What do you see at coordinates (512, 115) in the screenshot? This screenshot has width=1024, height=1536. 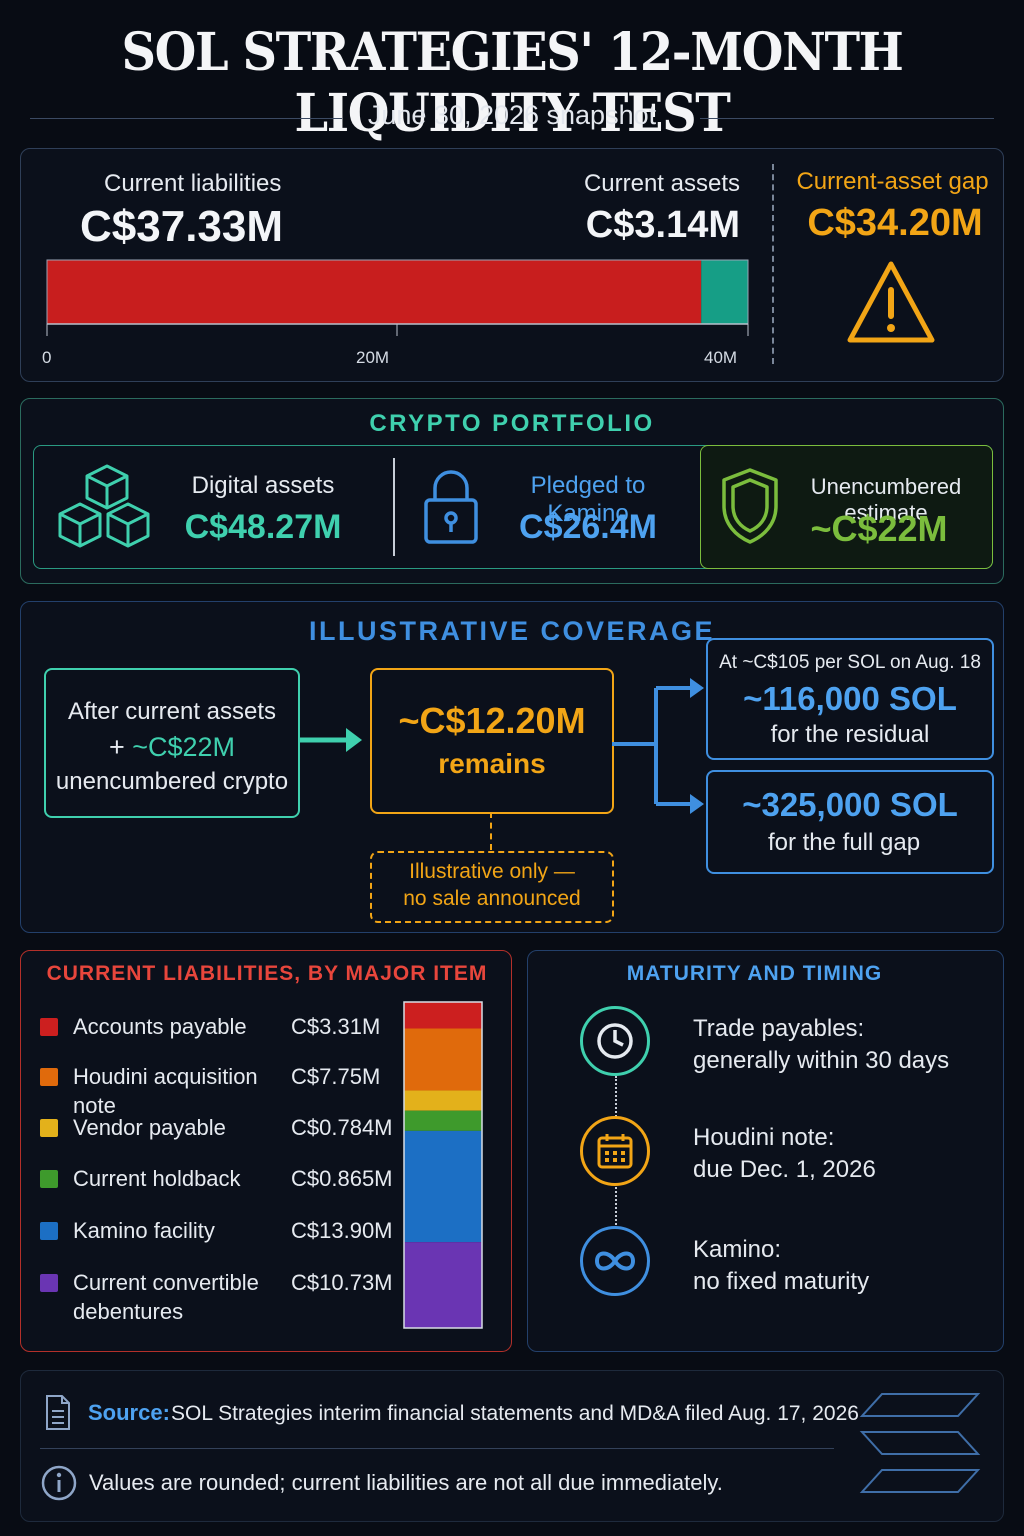 I see `page-subtitle: June 30, 2026 snapshot` at bounding box center [512, 115].